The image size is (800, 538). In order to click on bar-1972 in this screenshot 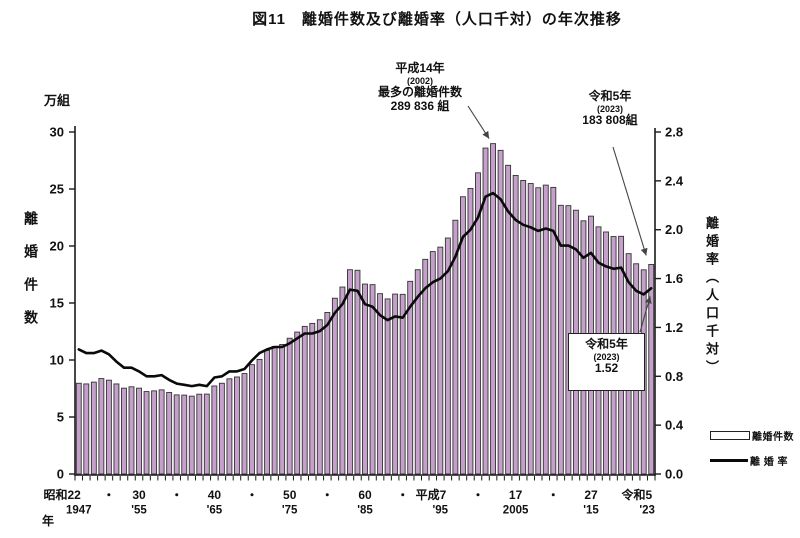, I will do `click(267, 412)`.